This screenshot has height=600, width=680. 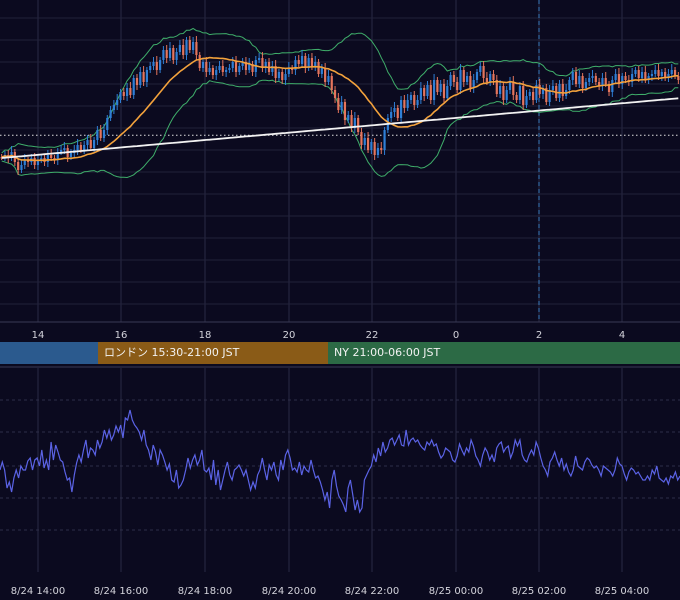 I want to click on session-label-ny: NY 21:00-06:00 JST, so click(x=387, y=352).